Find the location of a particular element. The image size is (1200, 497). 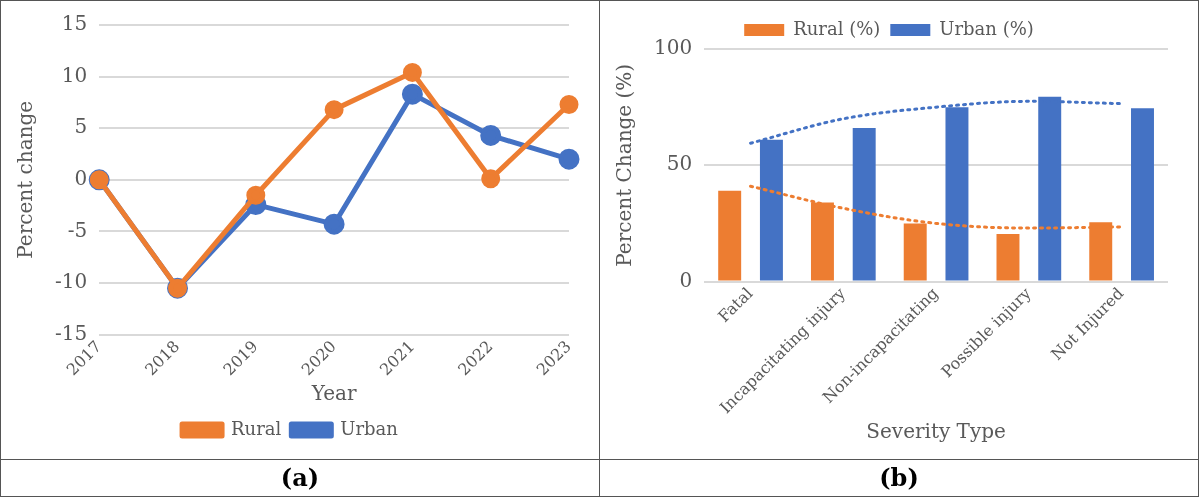

legend-label: Rural is located at coordinates (256, 428).